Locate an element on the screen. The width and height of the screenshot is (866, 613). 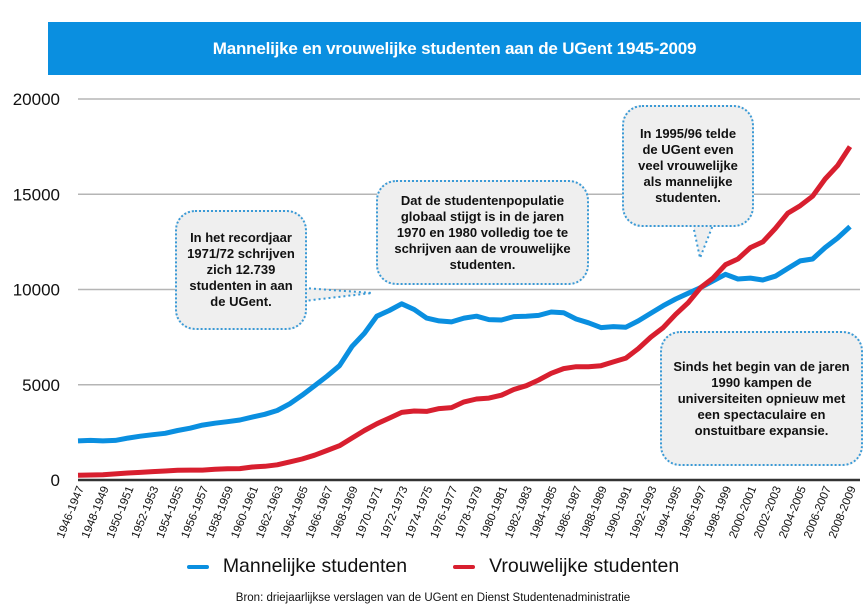
y-tick-label: 15000 is located at coordinates (36, 194).